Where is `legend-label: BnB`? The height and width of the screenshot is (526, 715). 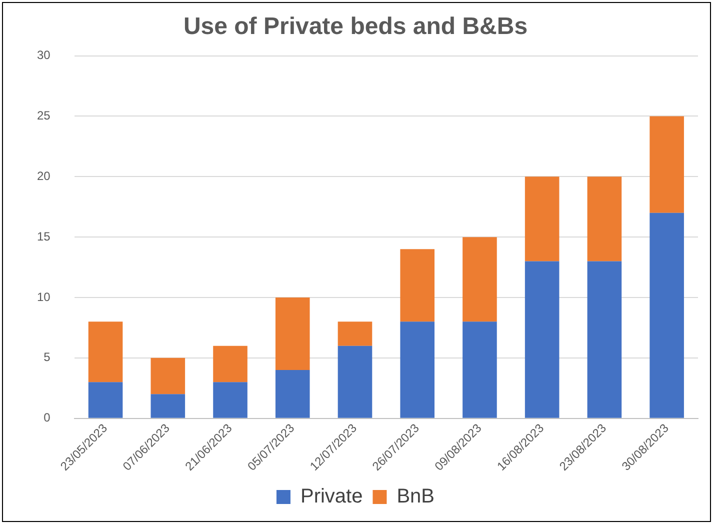 legend-label: BnB is located at coordinates (415, 497).